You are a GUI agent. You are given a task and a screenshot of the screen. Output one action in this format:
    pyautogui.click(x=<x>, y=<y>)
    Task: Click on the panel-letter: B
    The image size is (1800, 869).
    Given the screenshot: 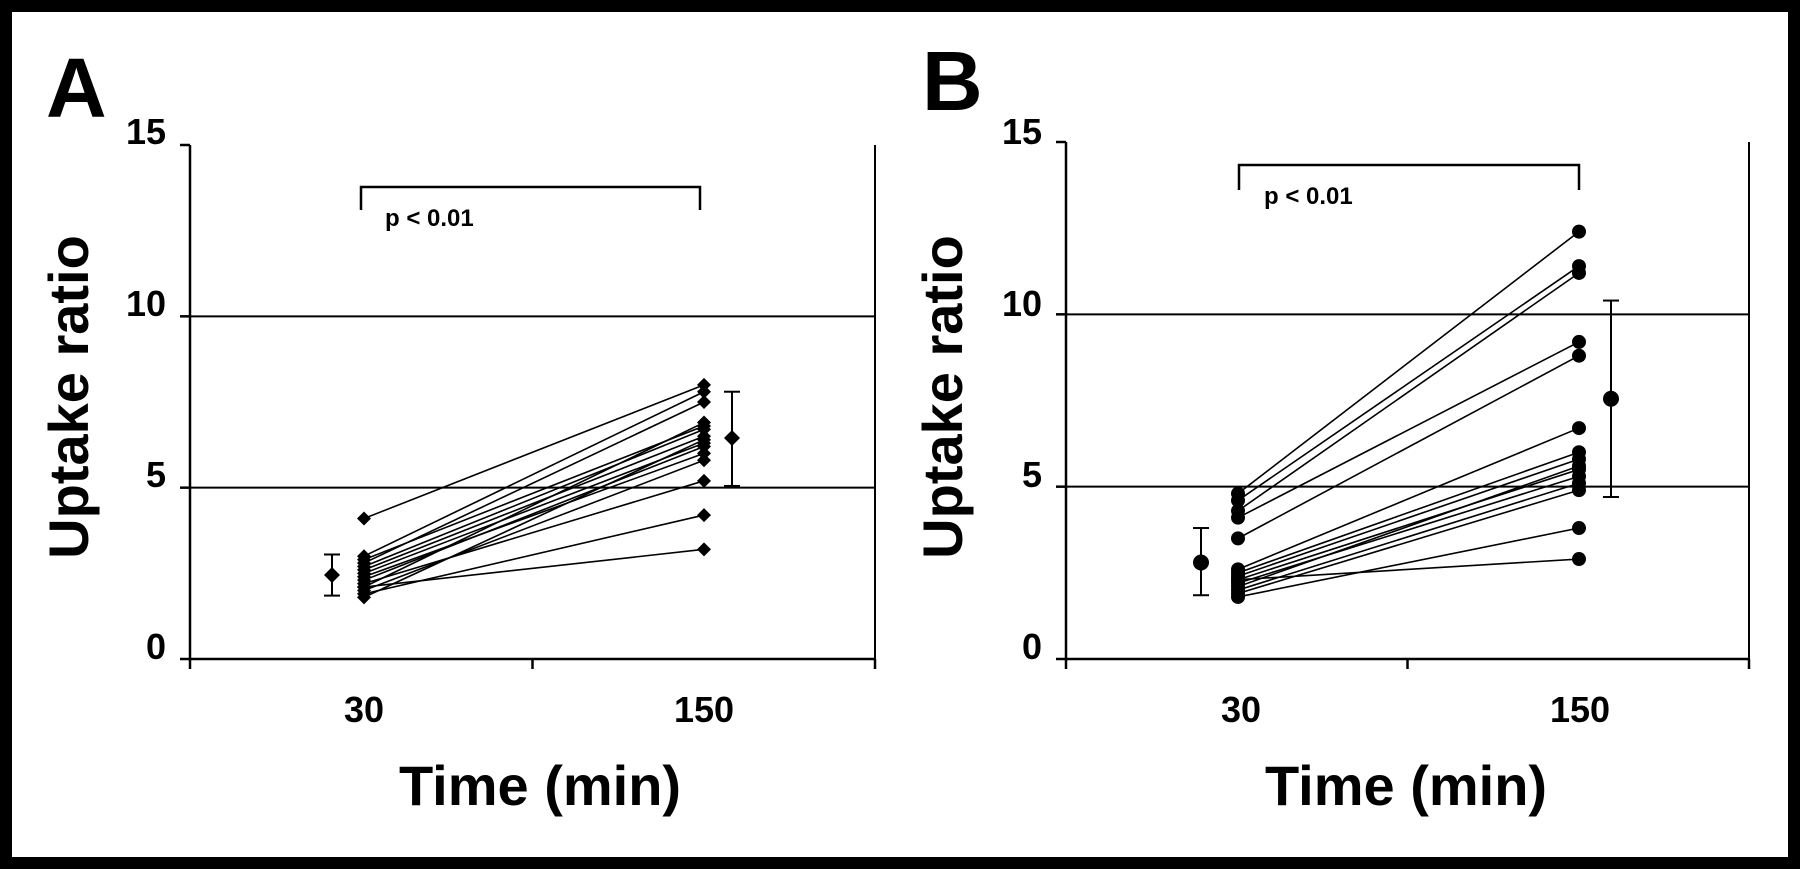 What is the action you would take?
    pyautogui.click(x=952, y=81)
    